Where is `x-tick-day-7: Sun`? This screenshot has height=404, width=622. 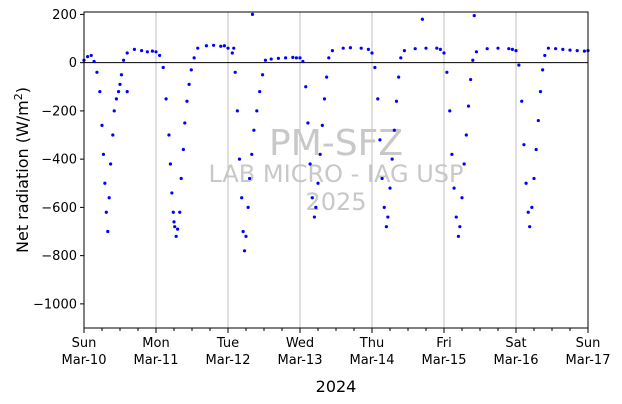 x-tick-day-7: Sun is located at coordinates (588, 343).